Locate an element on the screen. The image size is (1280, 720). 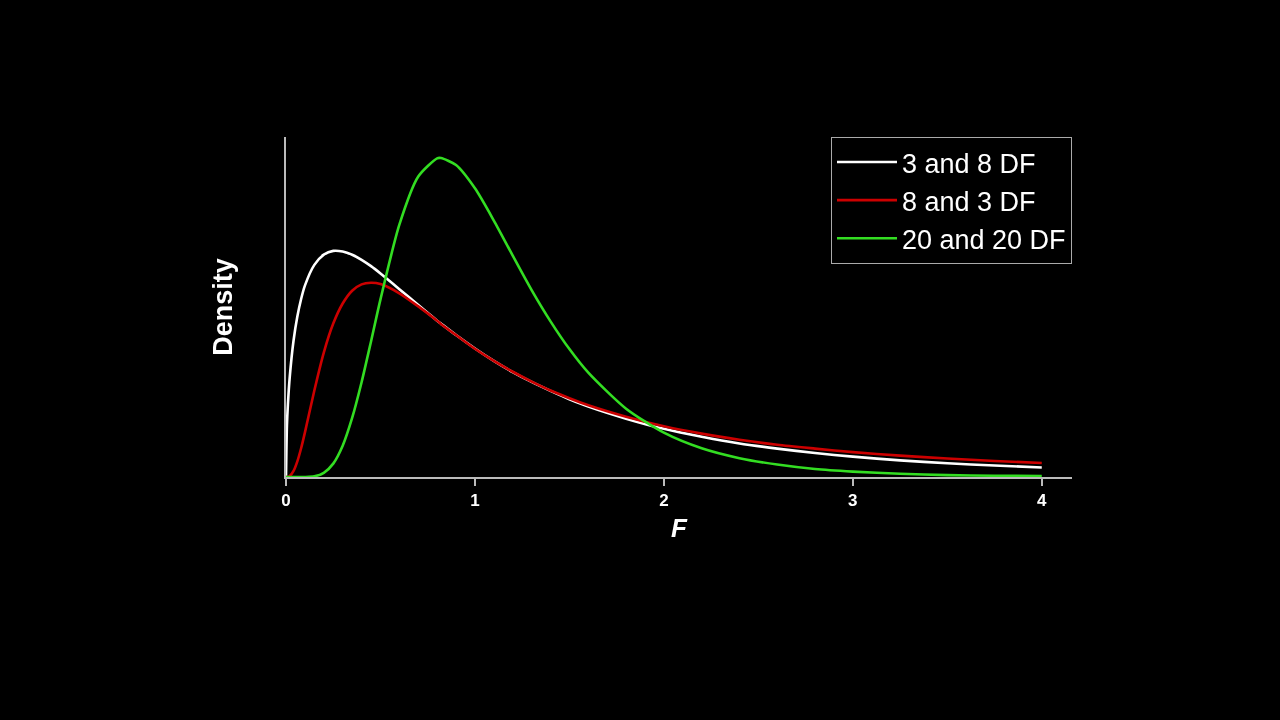
x-tick-label: 4 is located at coordinates (1042, 501).